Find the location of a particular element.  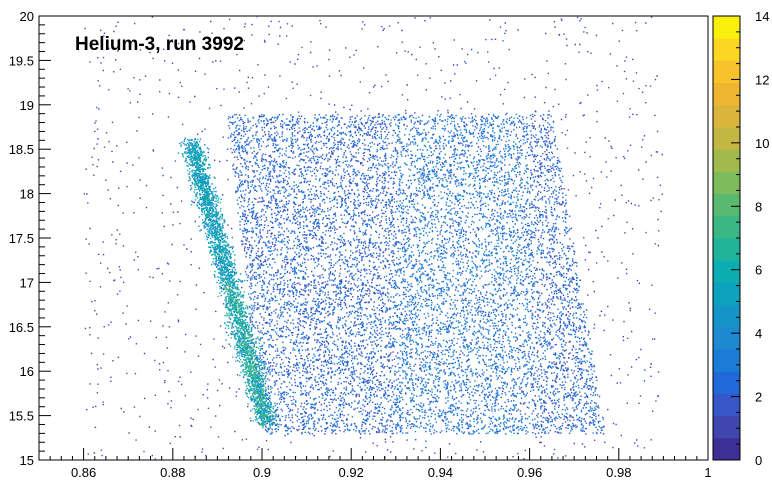

z-tick-label: 0 is located at coordinates (758, 460).